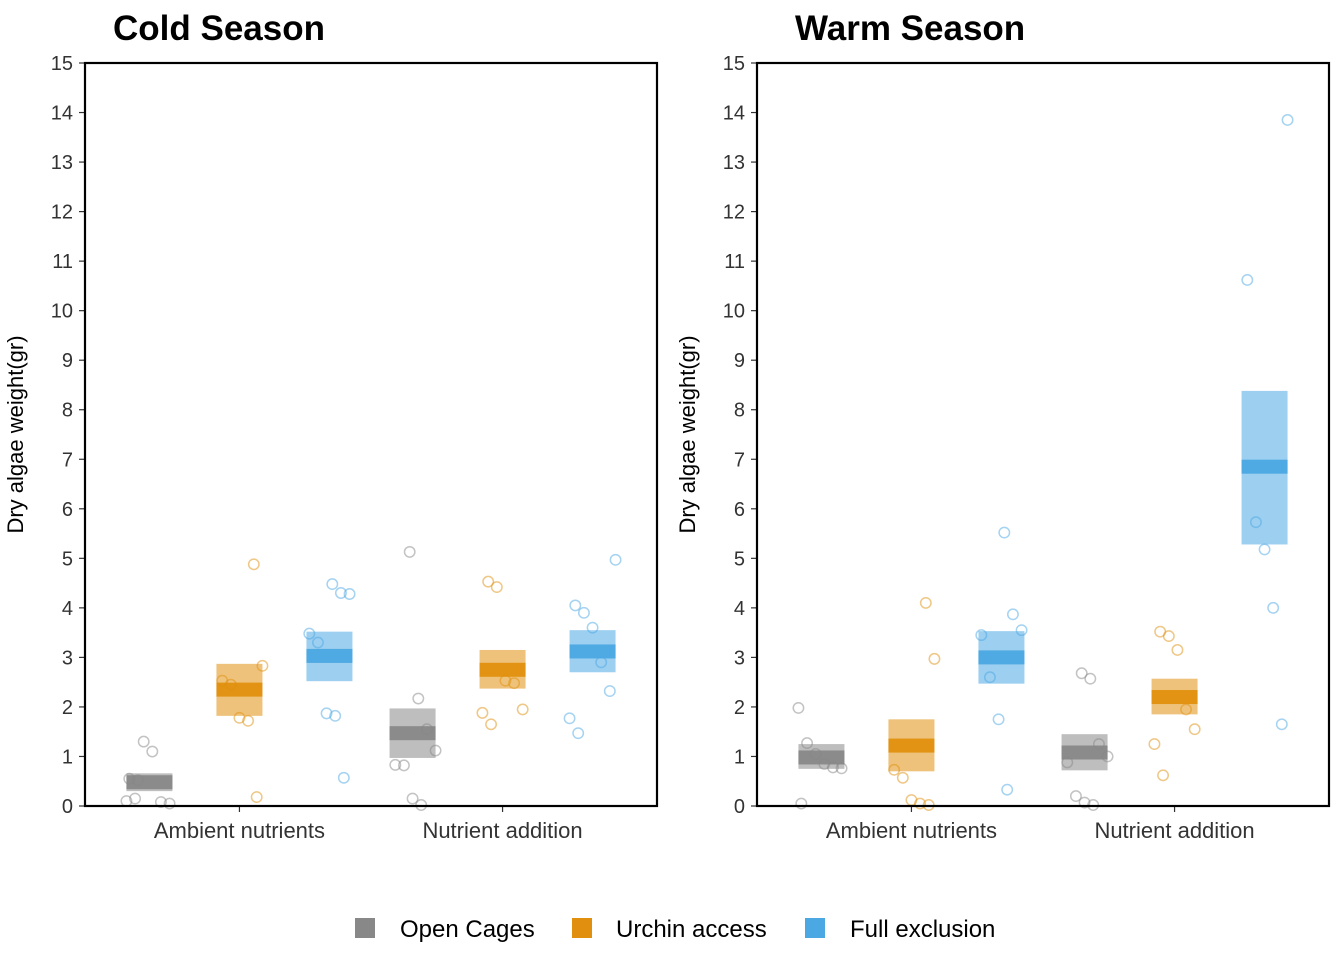  I want to click on panel-title-warm: Warm Season, so click(910, 28).